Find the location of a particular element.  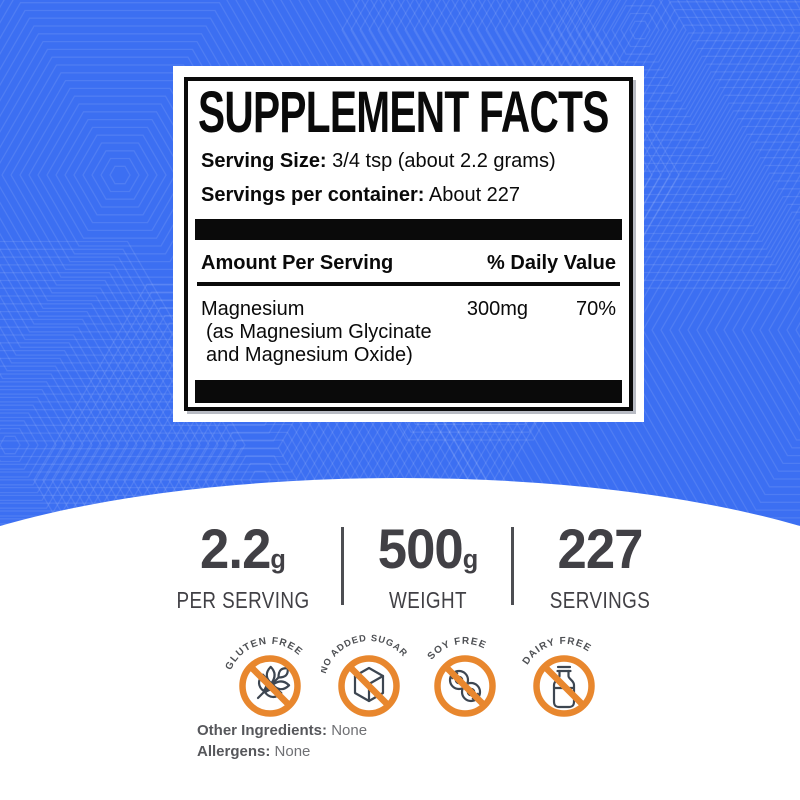

header-rule is located at coordinates (408, 284).